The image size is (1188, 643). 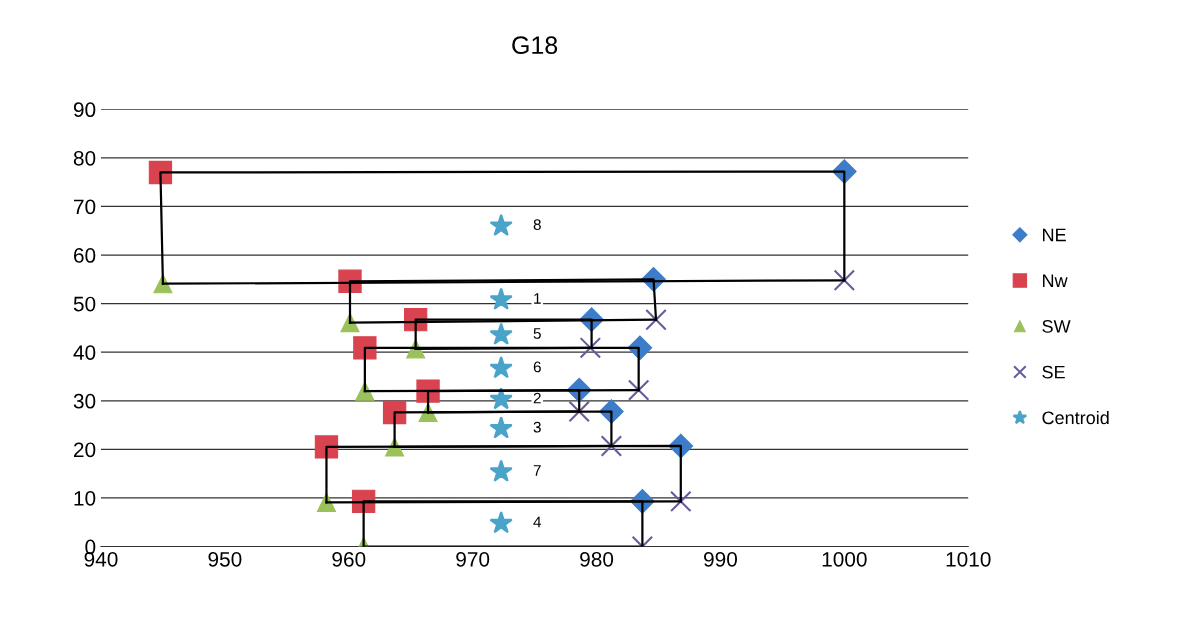 What do you see at coordinates (1056, 326) in the screenshot?
I see `legend-label: SW` at bounding box center [1056, 326].